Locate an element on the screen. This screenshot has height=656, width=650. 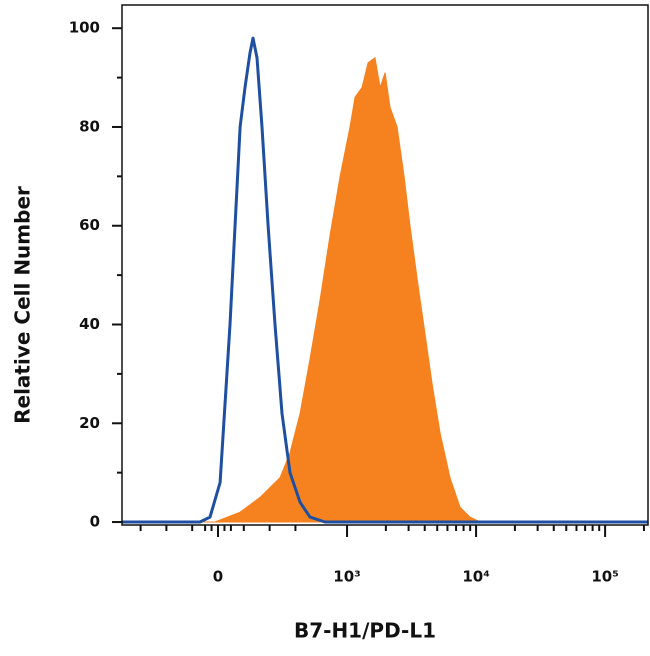
y-tick-label: 100 is located at coordinates (84, 28).